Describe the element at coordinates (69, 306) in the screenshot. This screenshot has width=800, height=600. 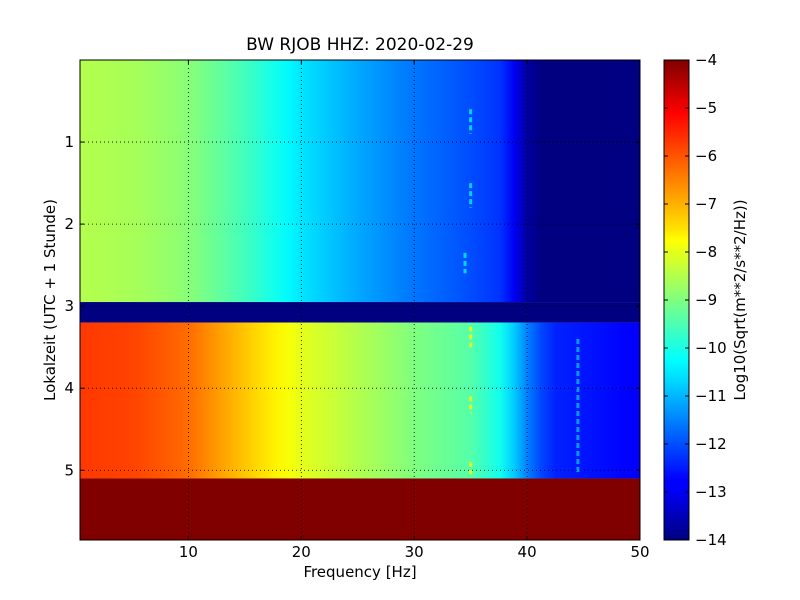
I see `y-tick-label: 3` at that location.